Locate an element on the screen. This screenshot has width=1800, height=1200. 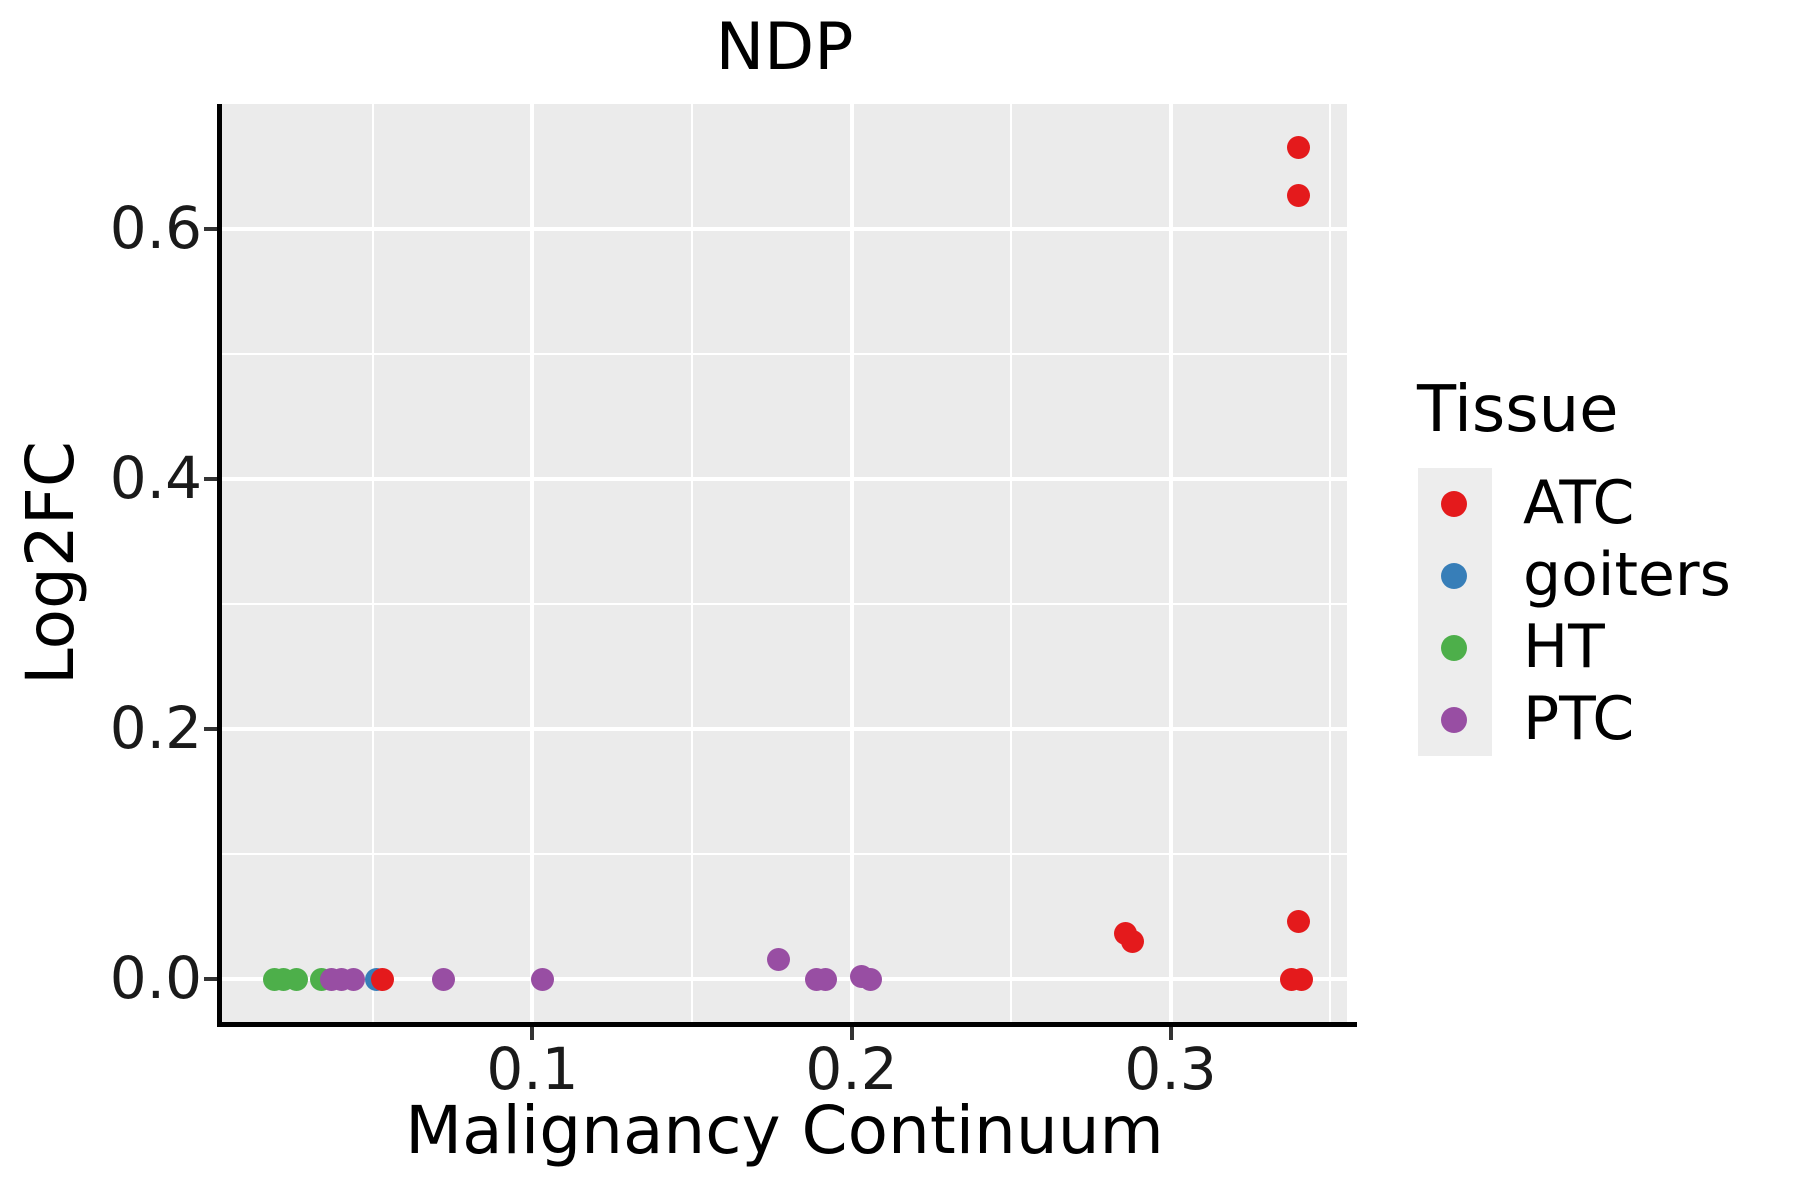
legend-title: Tissue is located at coordinates (1518, 410).